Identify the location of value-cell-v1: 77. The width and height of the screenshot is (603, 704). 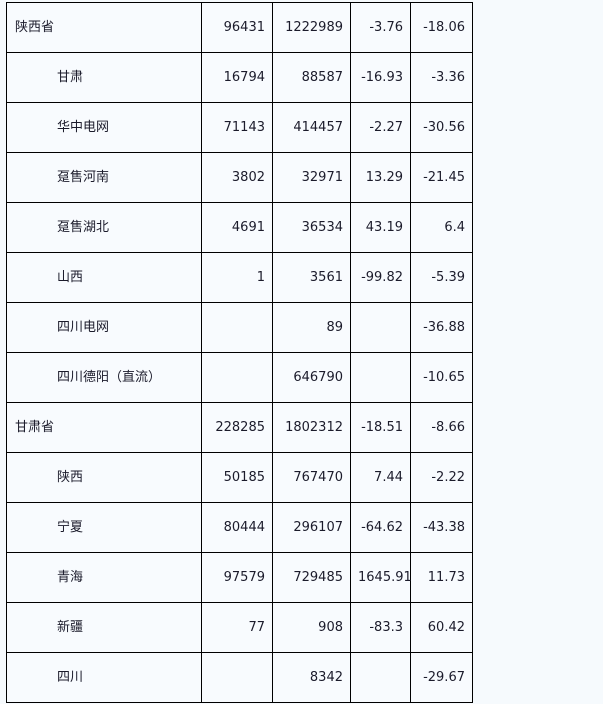
(237, 627).